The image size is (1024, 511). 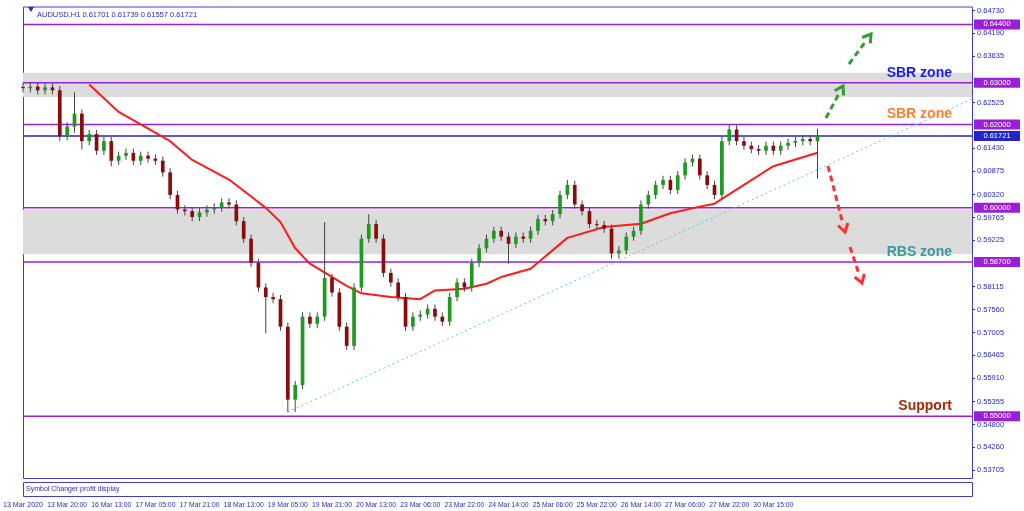 What do you see at coordinates (331, 504) in the screenshot?
I see `x-tick-label: 19 Mar 21:00` at bounding box center [331, 504].